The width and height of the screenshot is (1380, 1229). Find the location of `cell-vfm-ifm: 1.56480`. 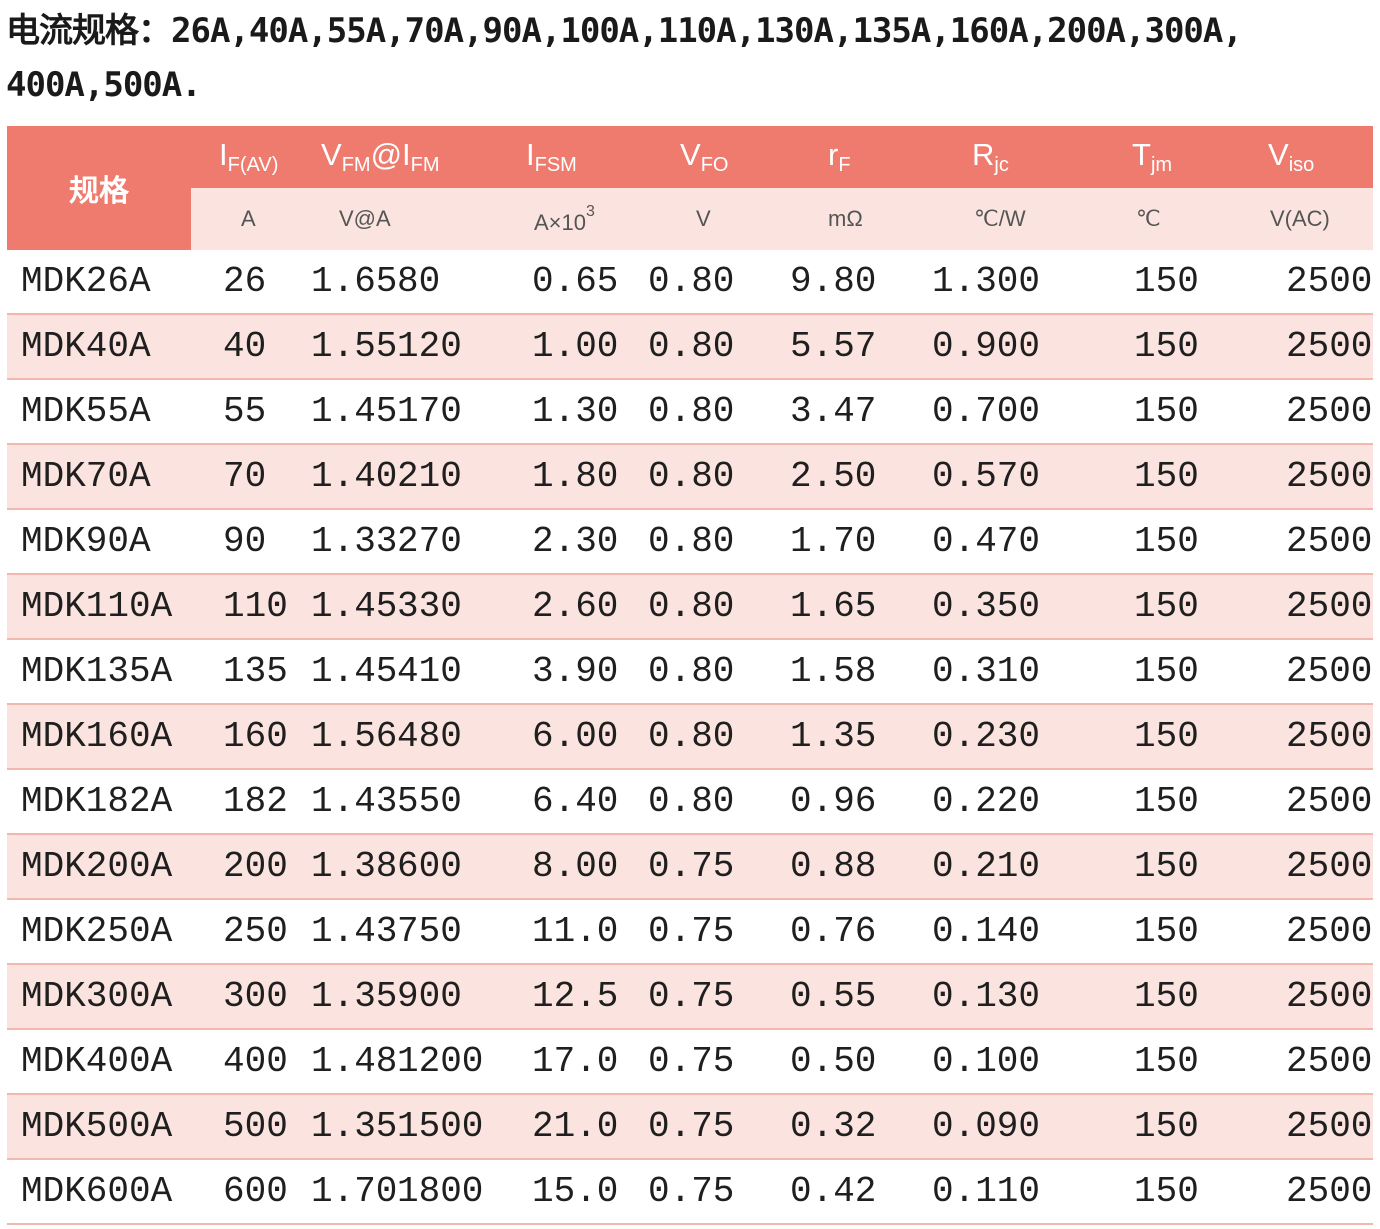

cell-vfm-ifm: 1.56480 is located at coordinates (393, 737).